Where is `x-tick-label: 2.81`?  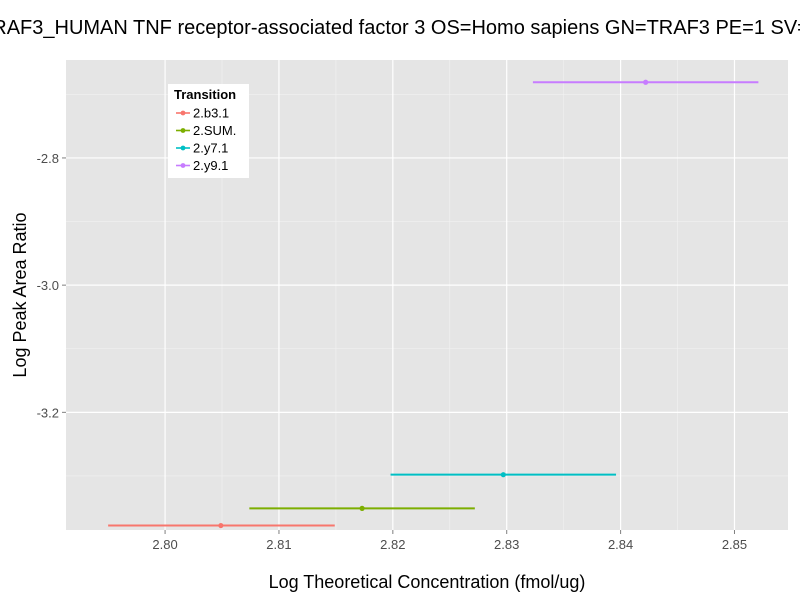
x-tick-label: 2.81 is located at coordinates (278, 544).